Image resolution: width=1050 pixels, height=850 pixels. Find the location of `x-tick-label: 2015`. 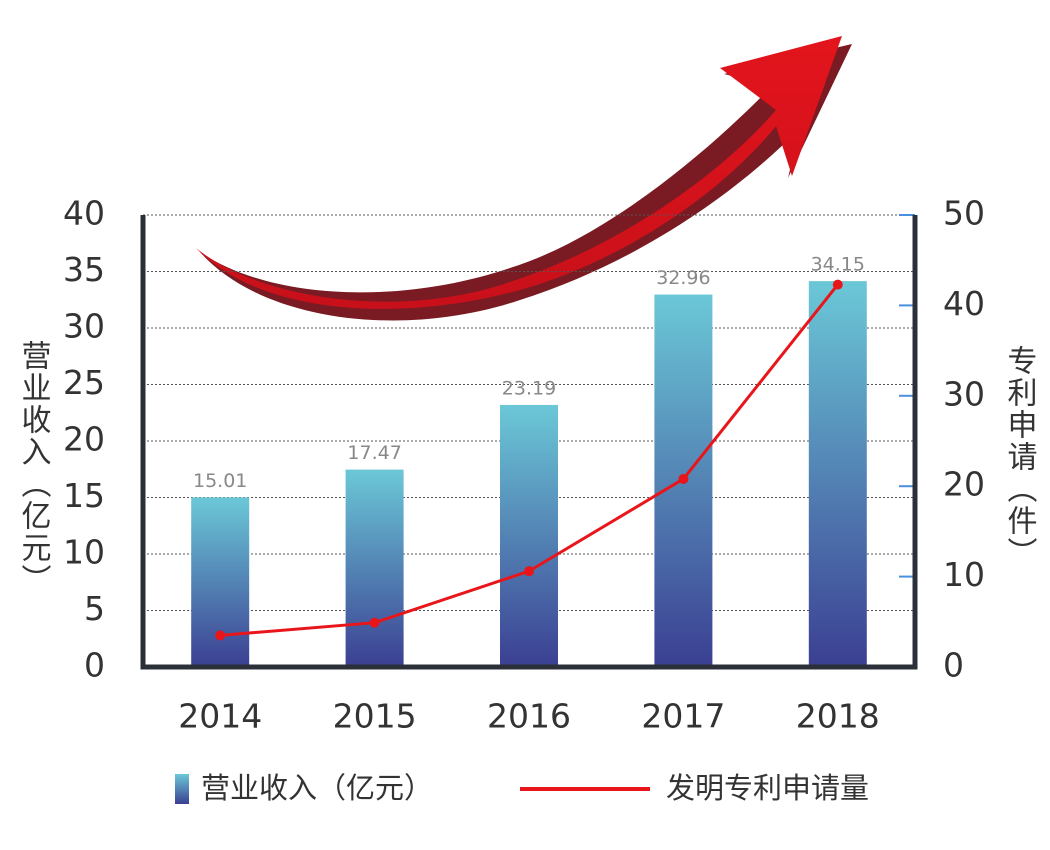

x-tick-label: 2015 is located at coordinates (375, 716).